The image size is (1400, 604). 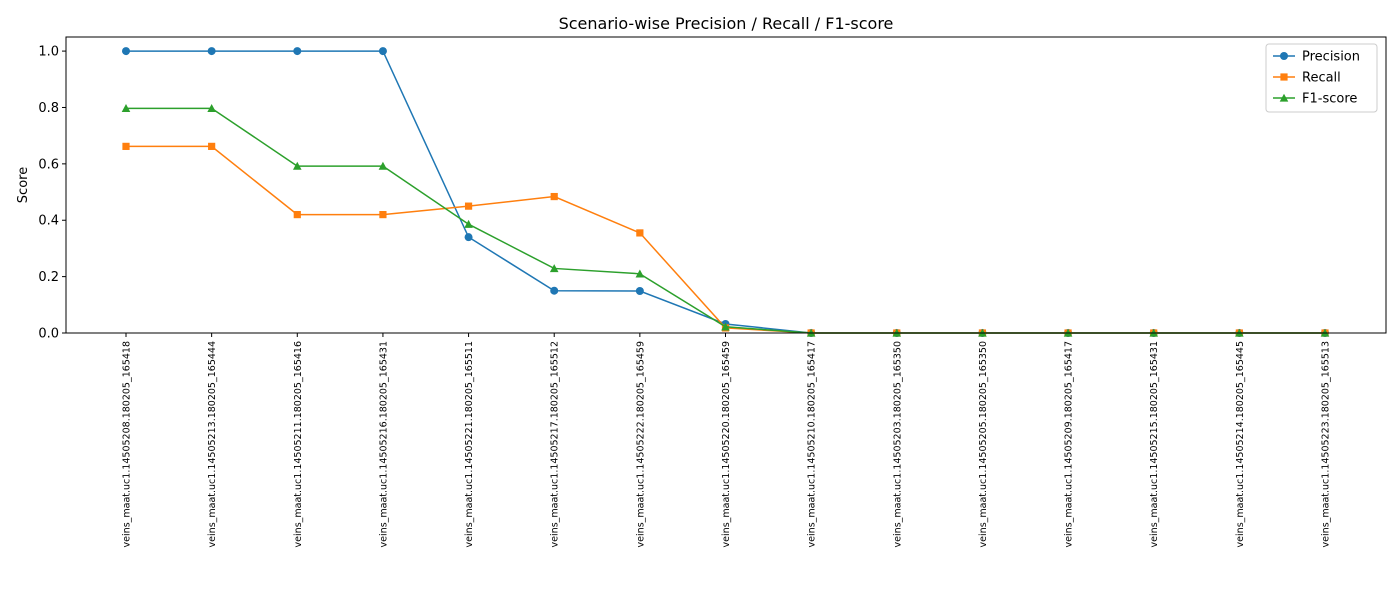 What do you see at coordinates (298, 444) in the screenshot?
I see `x-tick-label: veins_maat.uc1.14505211.180205_165416` at bounding box center [298, 444].